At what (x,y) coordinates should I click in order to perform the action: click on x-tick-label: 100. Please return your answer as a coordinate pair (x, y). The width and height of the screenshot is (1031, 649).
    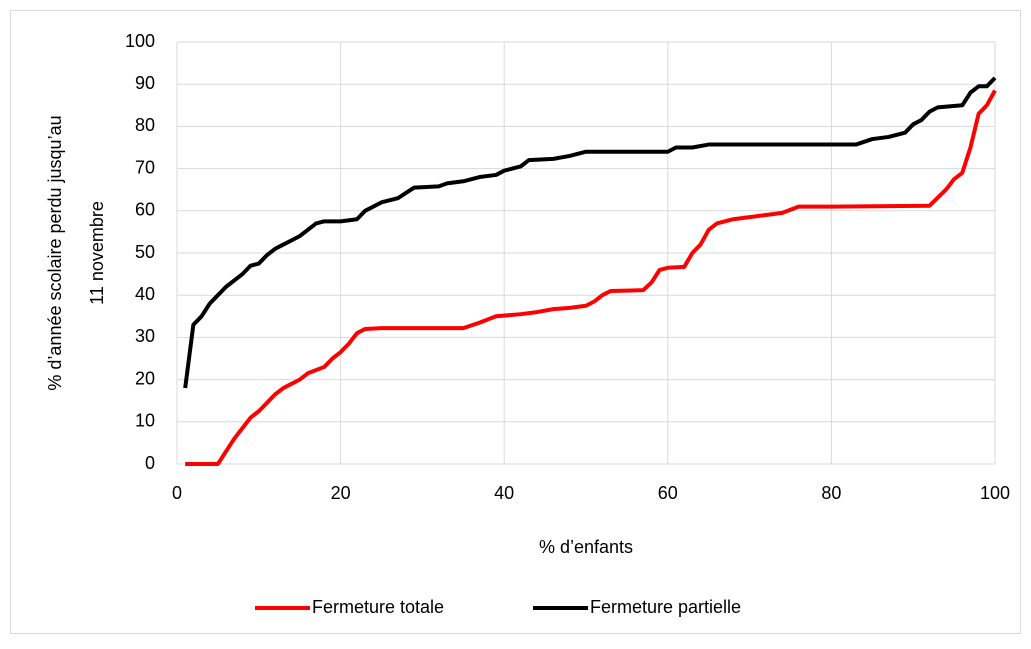
    Looking at the image, I should click on (995, 493).